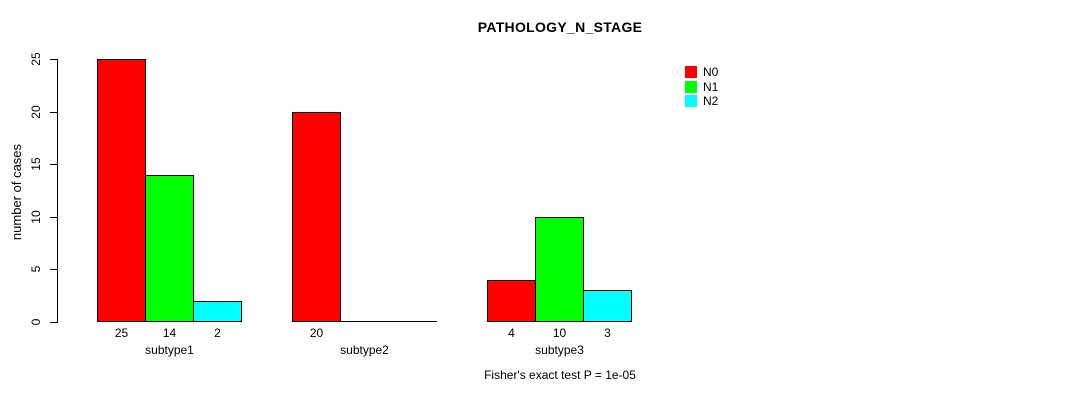 The height and width of the screenshot is (400, 1090). What do you see at coordinates (316, 333) in the screenshot?
I see `bar-value-label: 20` at bounding box center [316, 333].